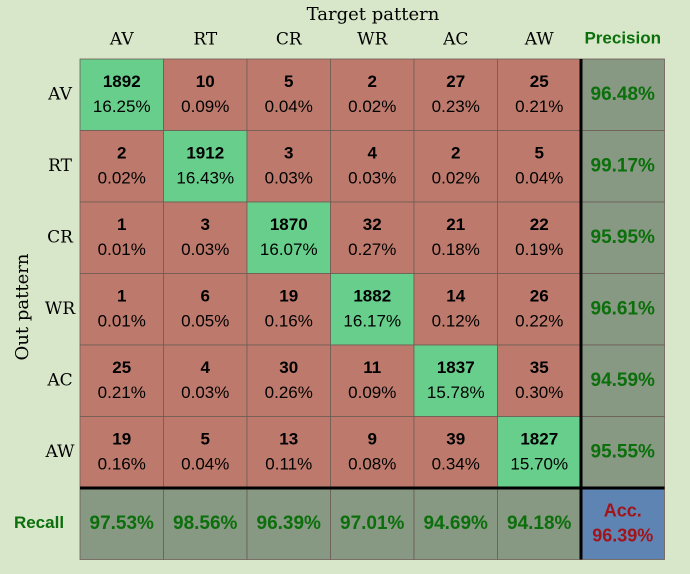 This screenshot has width=690, height=574. I want to click on column-label-cr: CR, so click(289, 40).